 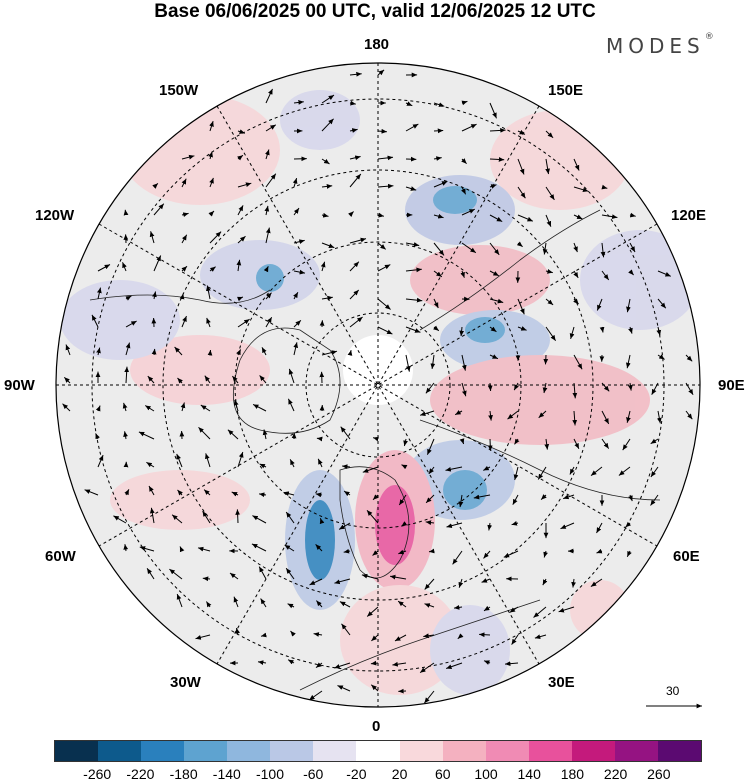 What do you see at coordinates (313, 774) in the screenshot?
I see `colorbar-tick-label: -60` at bounding box center [313, 774].